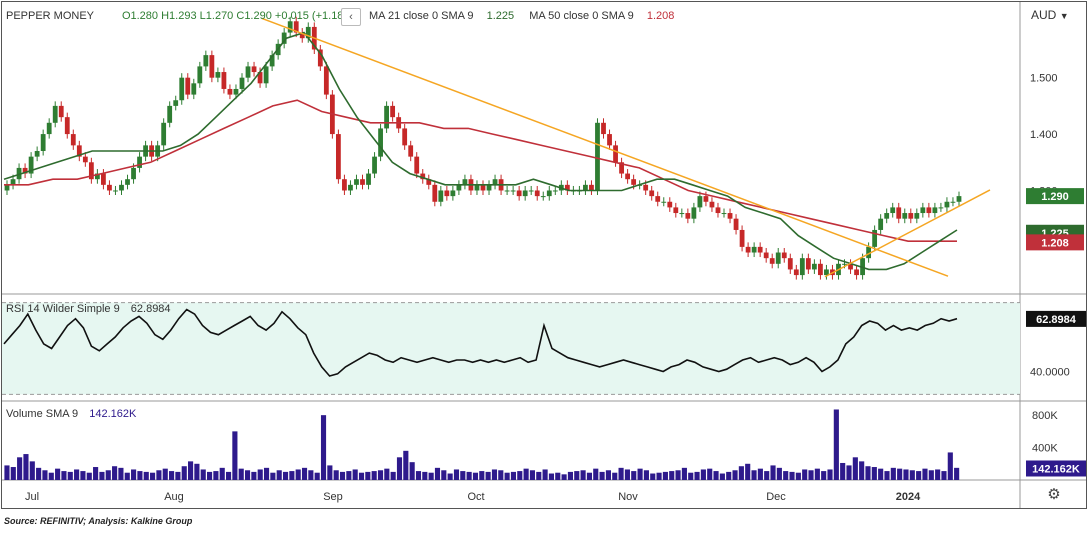 The height and width of the screenshot is (536, 1090). What do you see at coordinates (140, 16) in the screenshot?
I see `open-value: O1.280` at bounding box center [140, 16].